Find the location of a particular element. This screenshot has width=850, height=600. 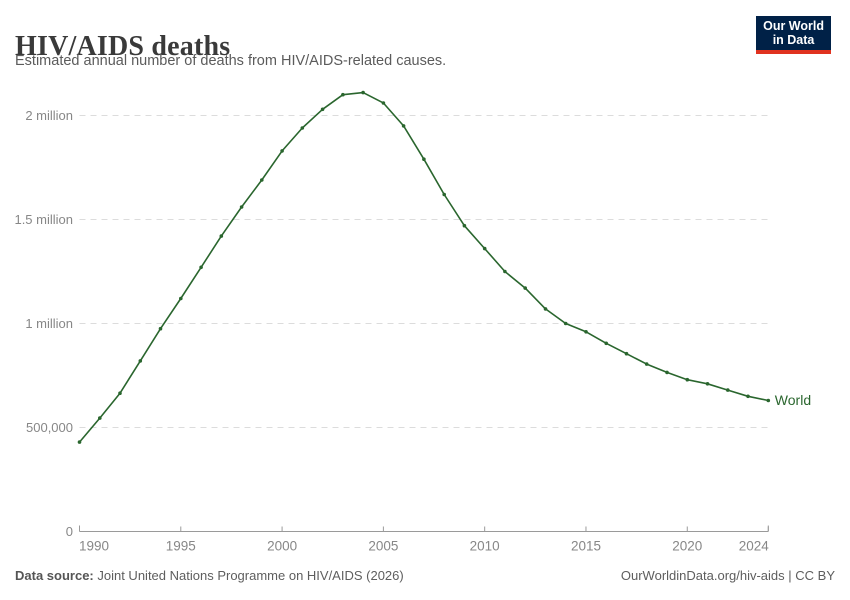

x-axis-tick-label: 2024 is located at coordinates (754, 546).